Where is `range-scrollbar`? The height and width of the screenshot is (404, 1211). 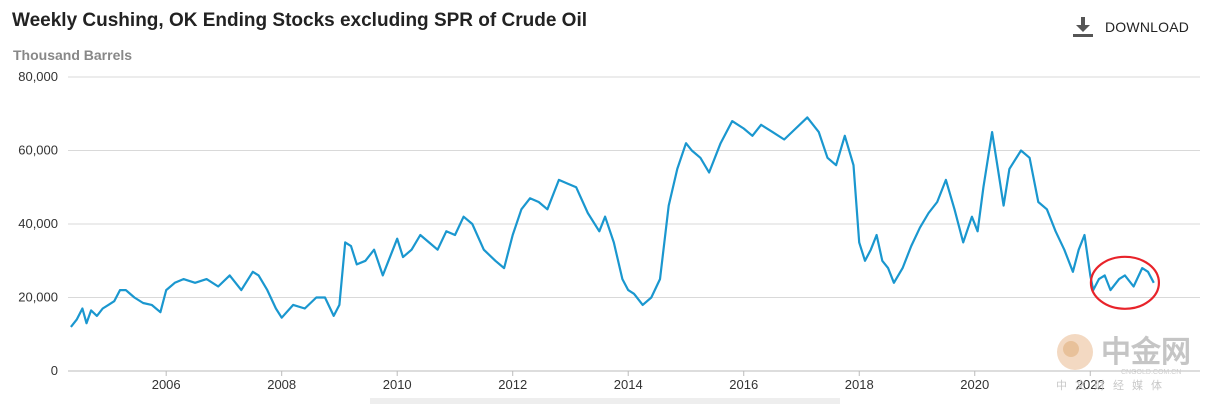
range-scrollbar is located at coordinates (605, 401).